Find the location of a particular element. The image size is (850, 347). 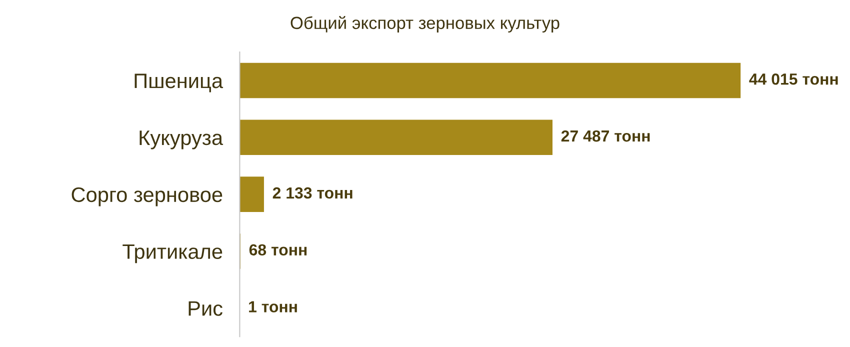

y-tick-label: Тритикале is located at coordinates (172, 254).